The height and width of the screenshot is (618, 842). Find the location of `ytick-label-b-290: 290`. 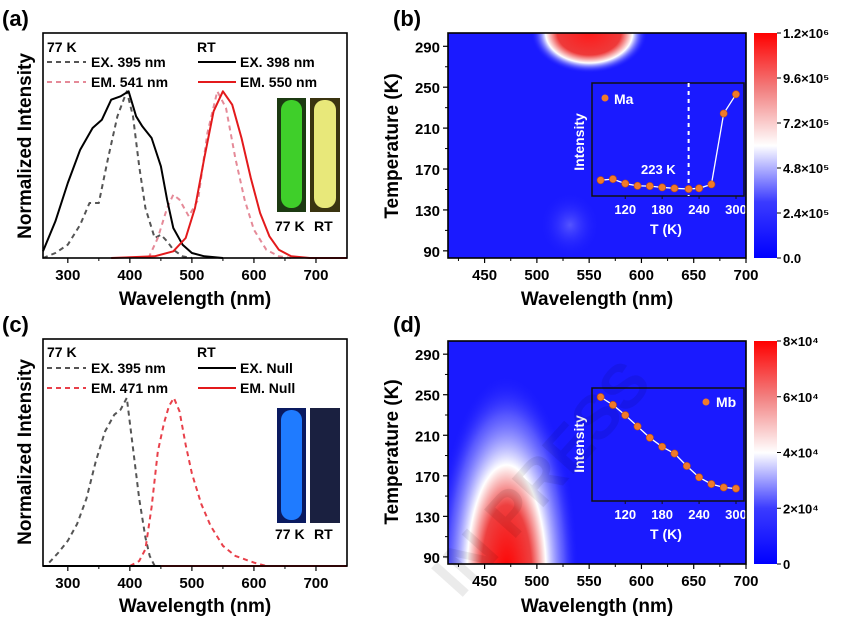

ytick-label-b-290: 290 is located at coordinates (427, 47).